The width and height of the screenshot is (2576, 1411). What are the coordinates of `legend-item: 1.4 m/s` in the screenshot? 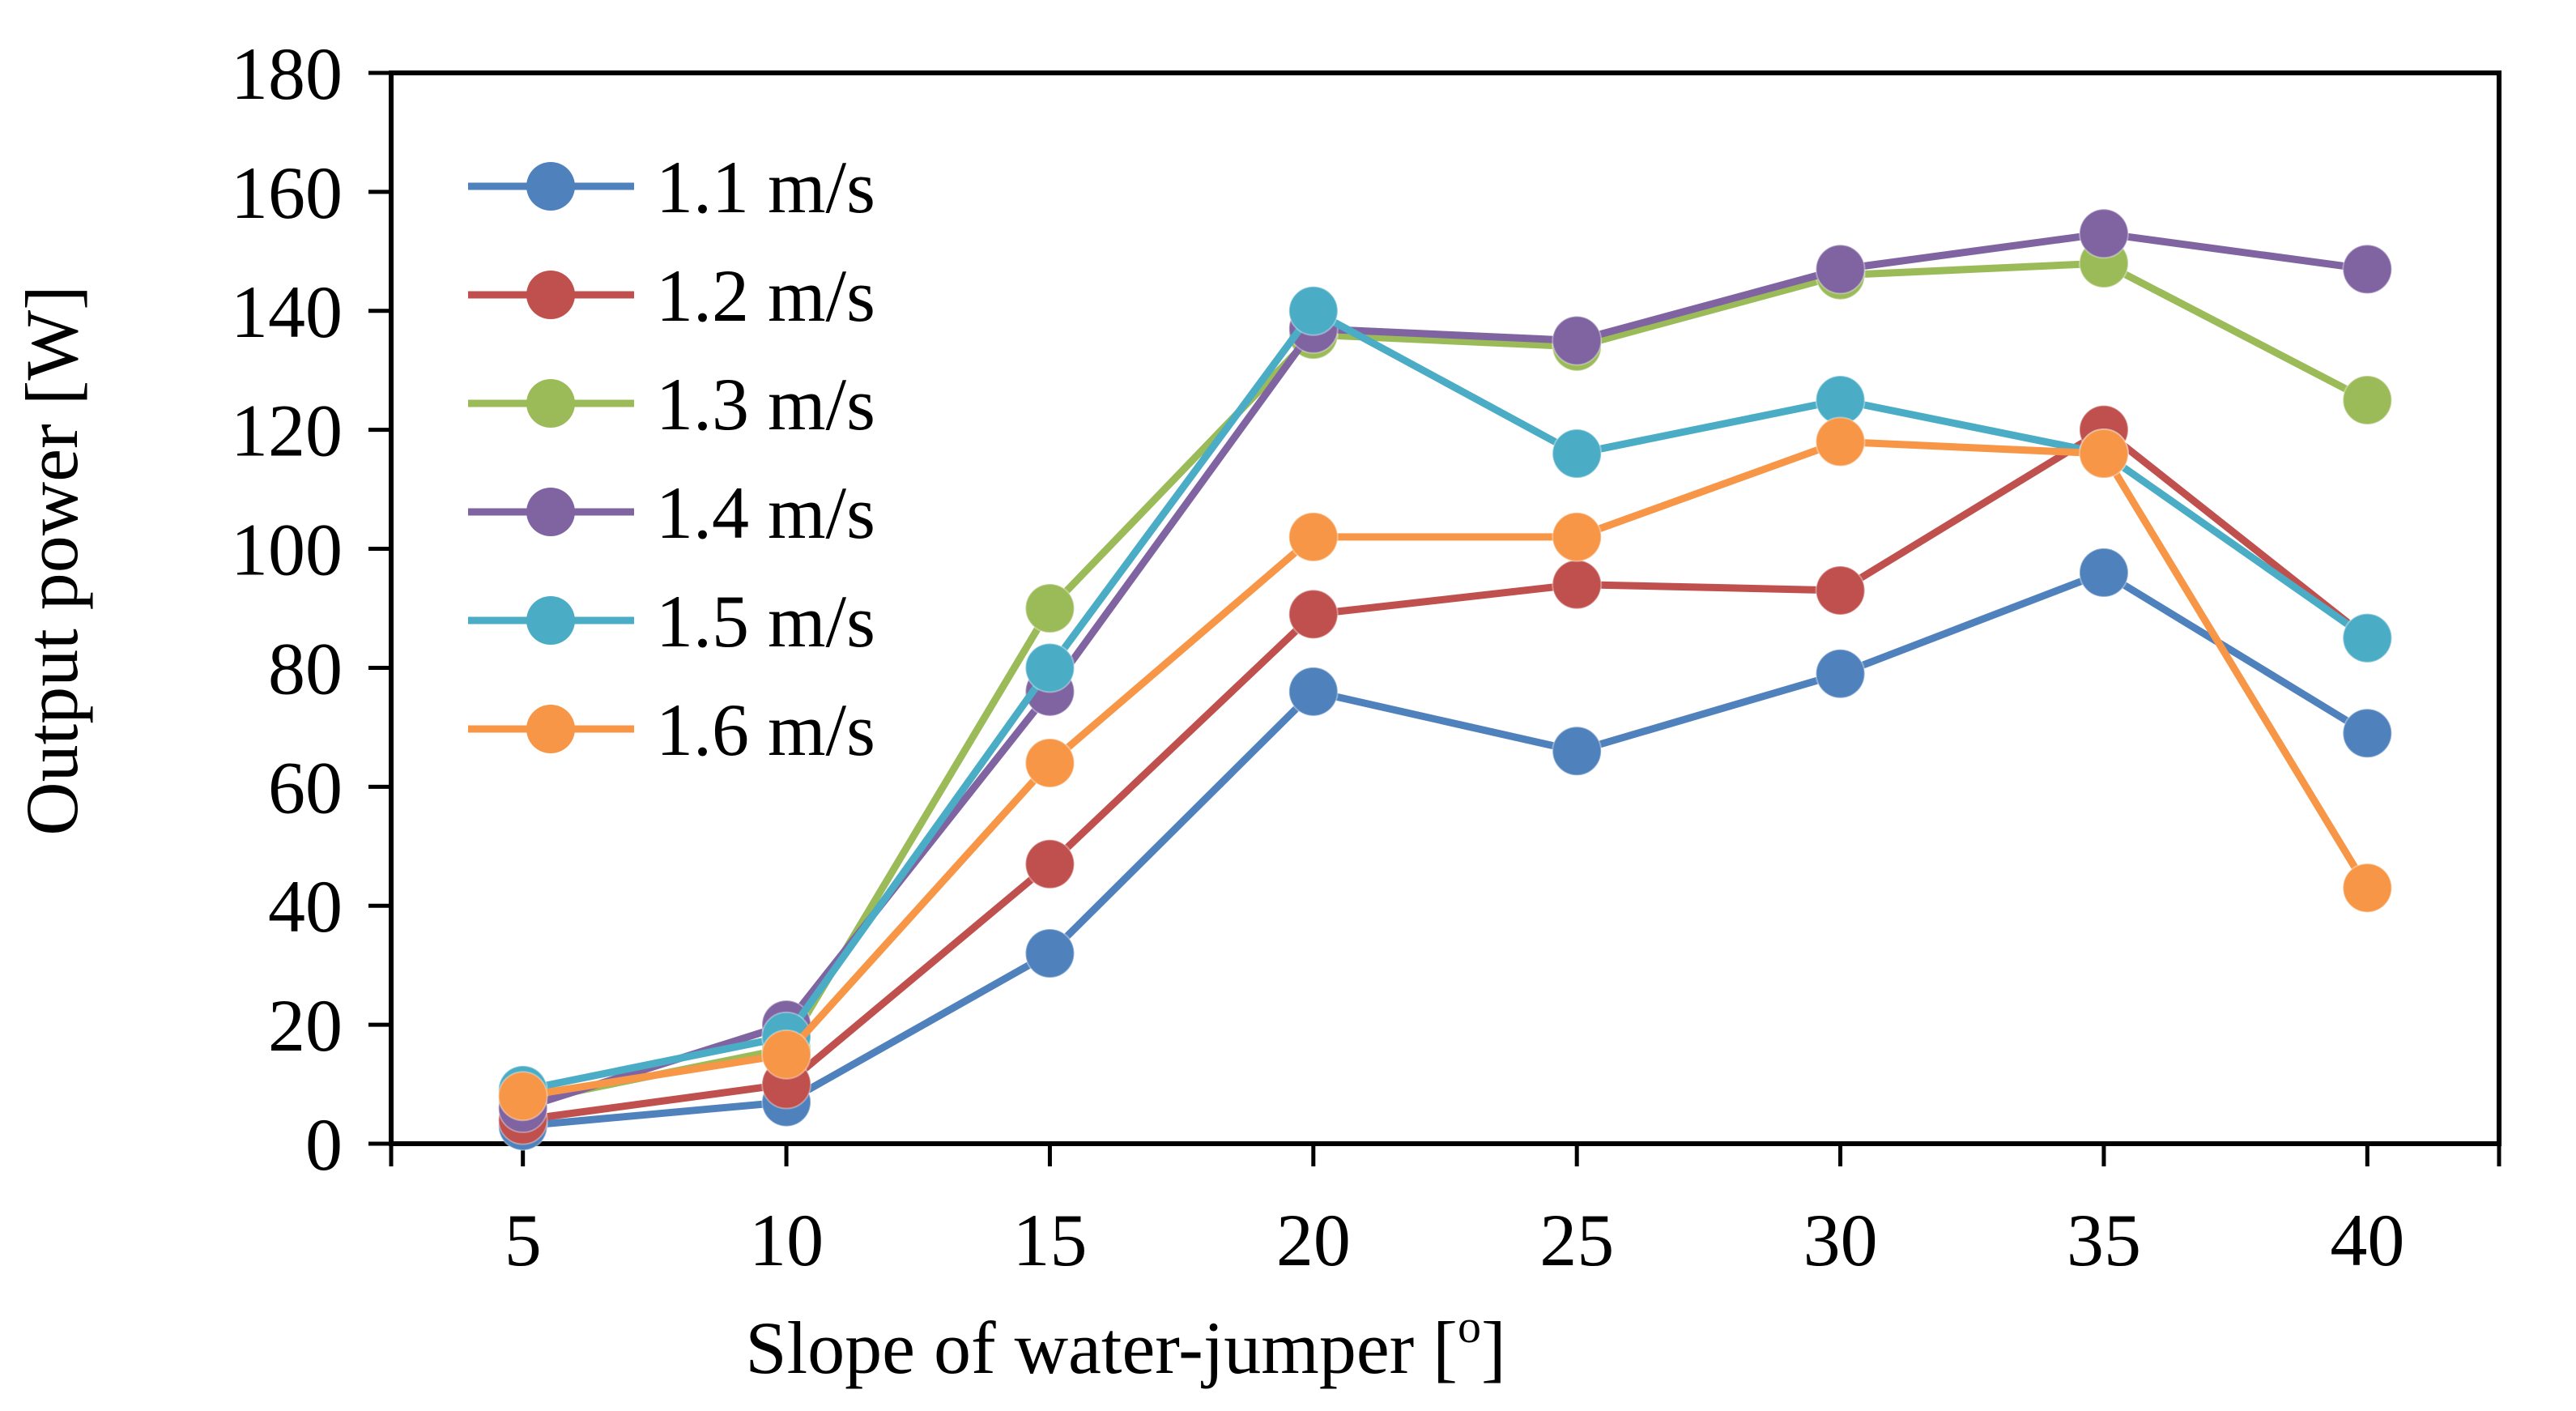 It's located at (671, 512).